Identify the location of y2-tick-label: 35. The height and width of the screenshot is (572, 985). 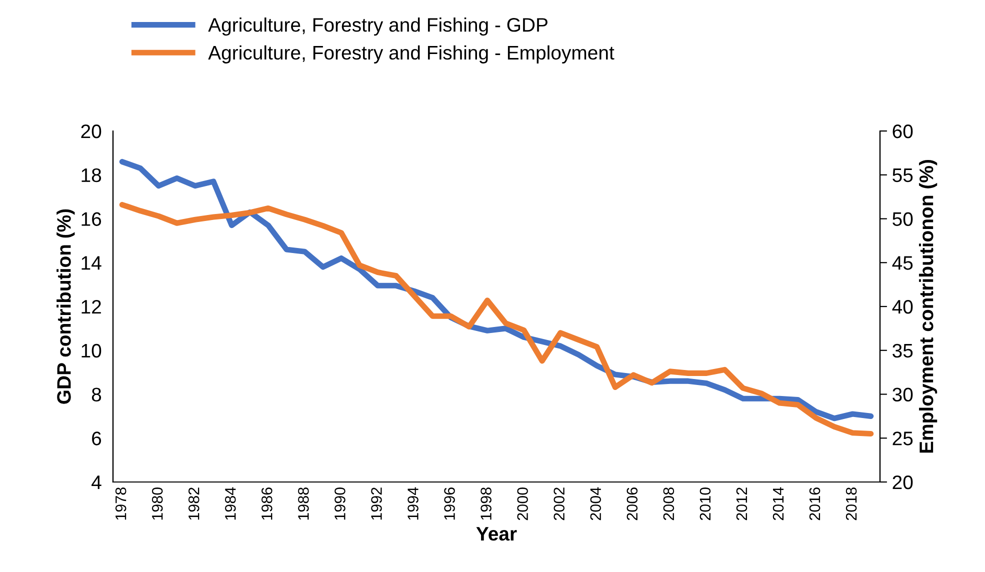
(902, 351).